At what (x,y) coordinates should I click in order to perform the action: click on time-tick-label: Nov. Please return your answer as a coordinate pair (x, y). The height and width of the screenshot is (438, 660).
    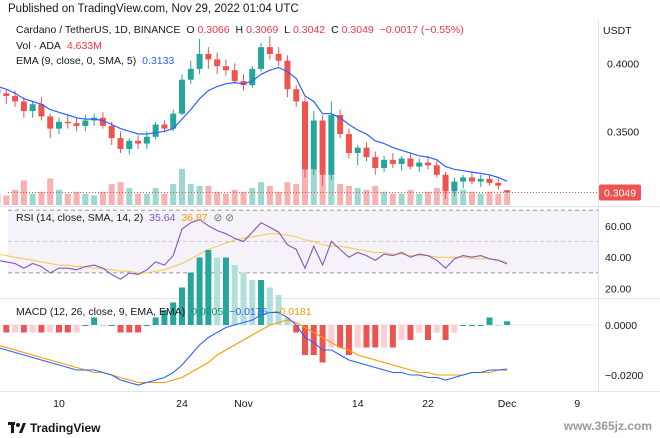
    Looking at the image, I should click on (243, 404).